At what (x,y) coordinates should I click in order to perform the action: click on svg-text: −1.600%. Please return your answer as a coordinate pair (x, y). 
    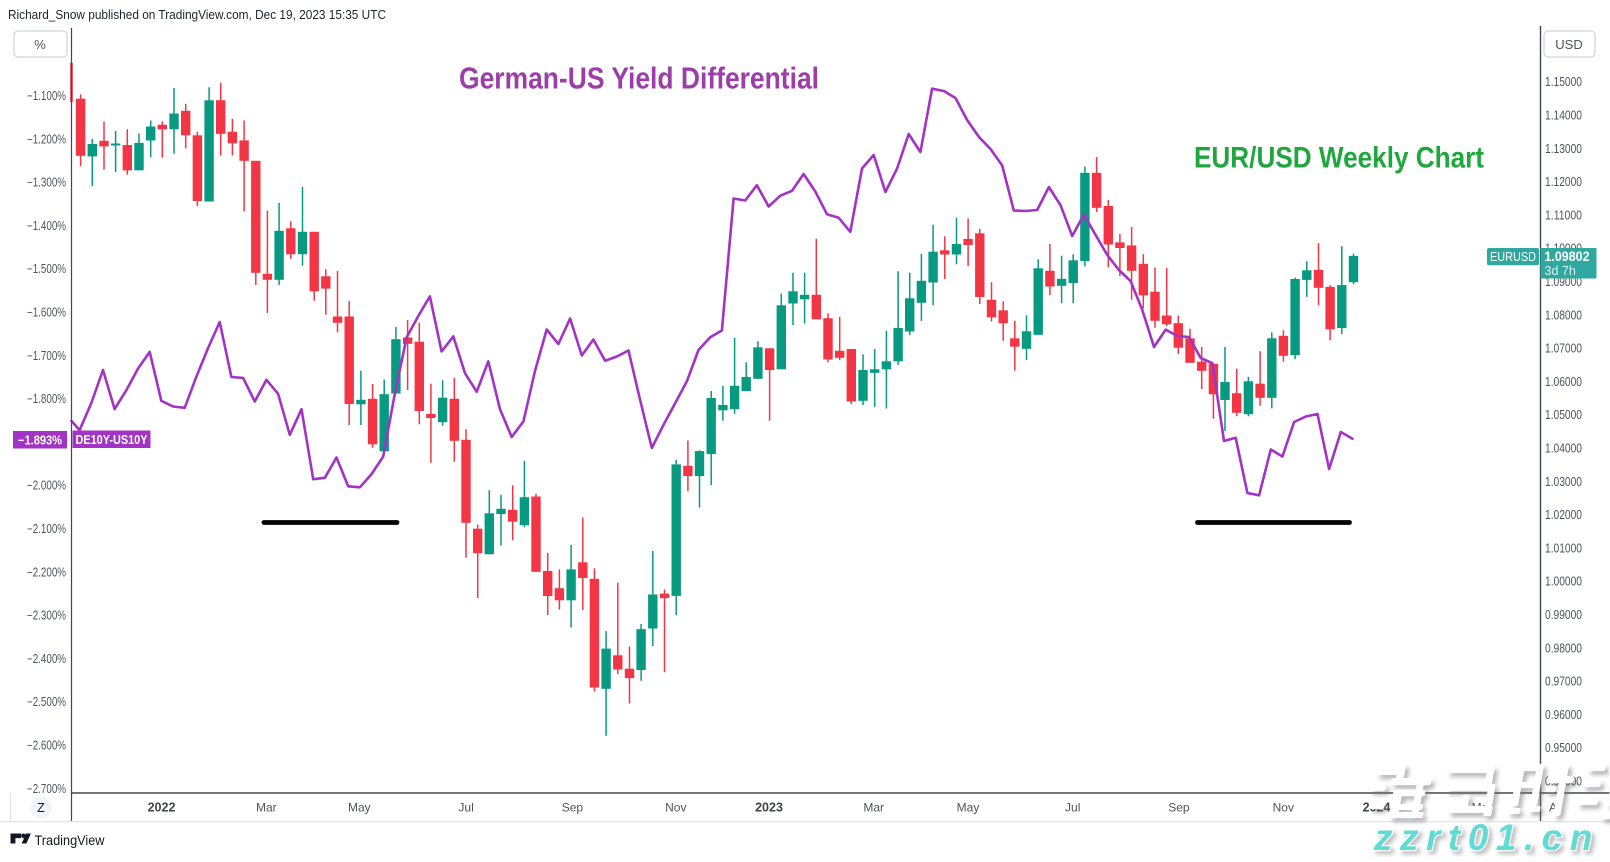
    Looking at the image, I should click on (46, 313).